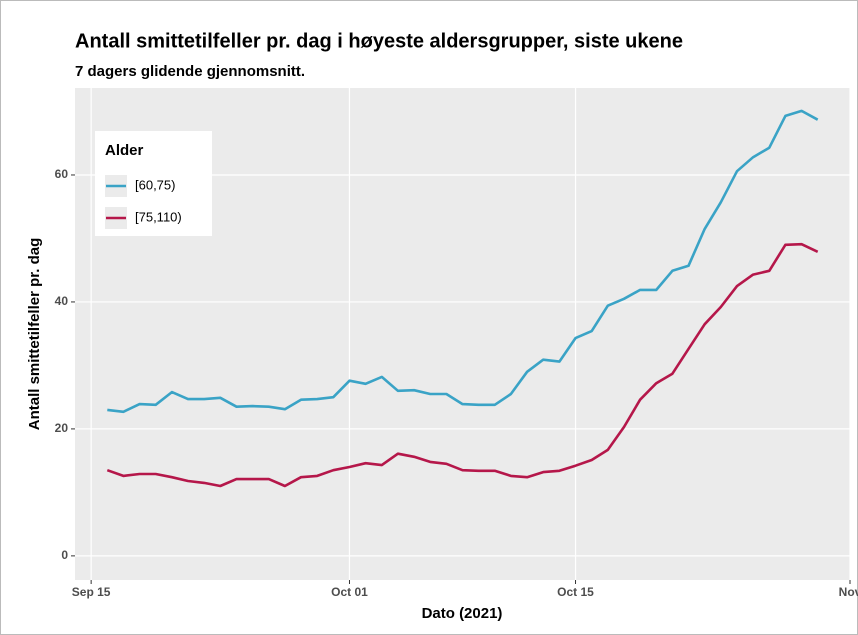 Image resolution: width=858 pixels, height=635 pixels. I want to click on y-axis-title: Antall smittetilfeller pr. dag, so click(34, 334).